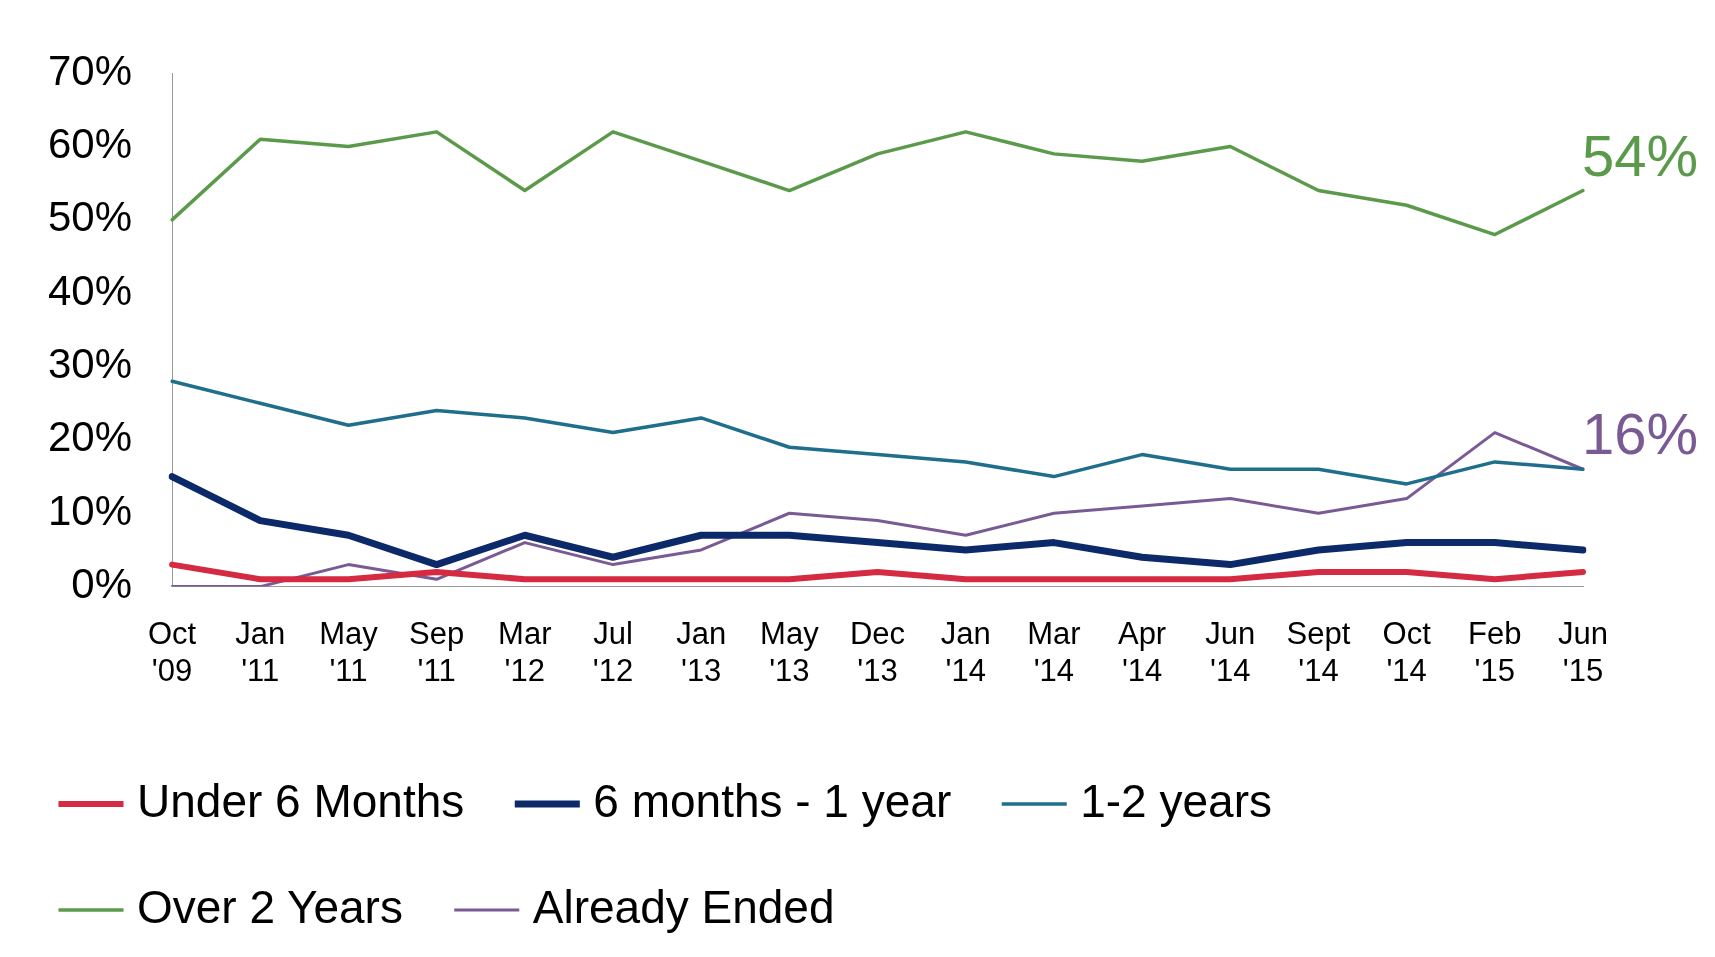 This screenshot has width=1715, height=957. I want to click on legend-label: 6 months - 1 year, so click(772, 800).